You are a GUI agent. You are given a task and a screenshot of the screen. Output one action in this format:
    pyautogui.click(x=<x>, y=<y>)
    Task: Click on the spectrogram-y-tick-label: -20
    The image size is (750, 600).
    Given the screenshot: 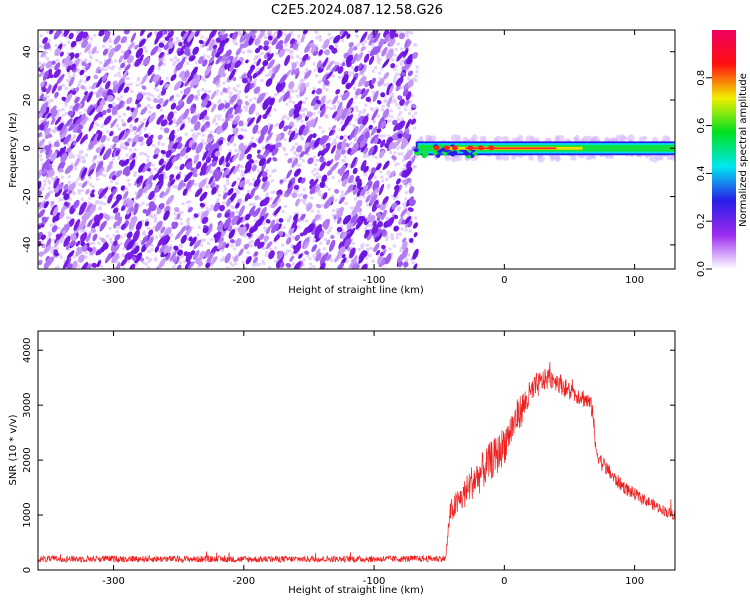 What is the action you would take?
    pyautogui.click(x=27, y=196)
    